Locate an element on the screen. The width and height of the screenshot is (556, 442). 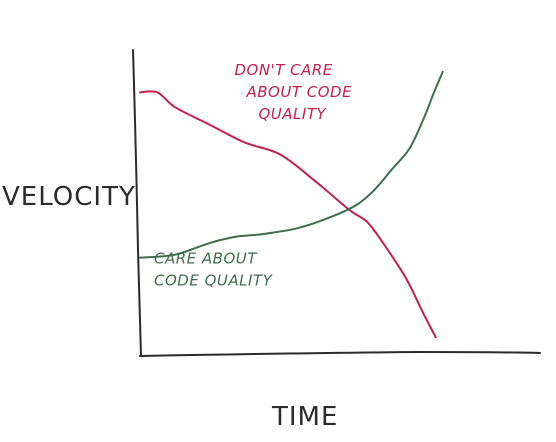
y-axis-label: VELOCITY is located at coordinates (69, 197).